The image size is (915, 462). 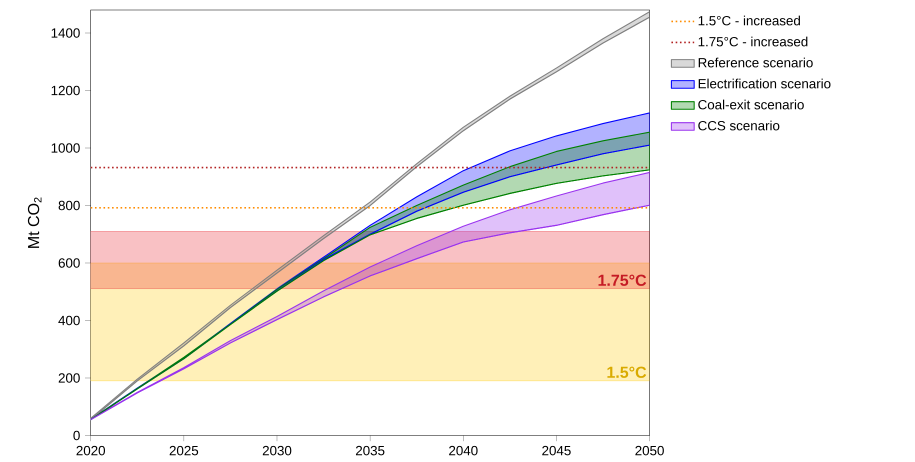 I want to click on band-label: 1.75°C, so click(x=622, y=280).